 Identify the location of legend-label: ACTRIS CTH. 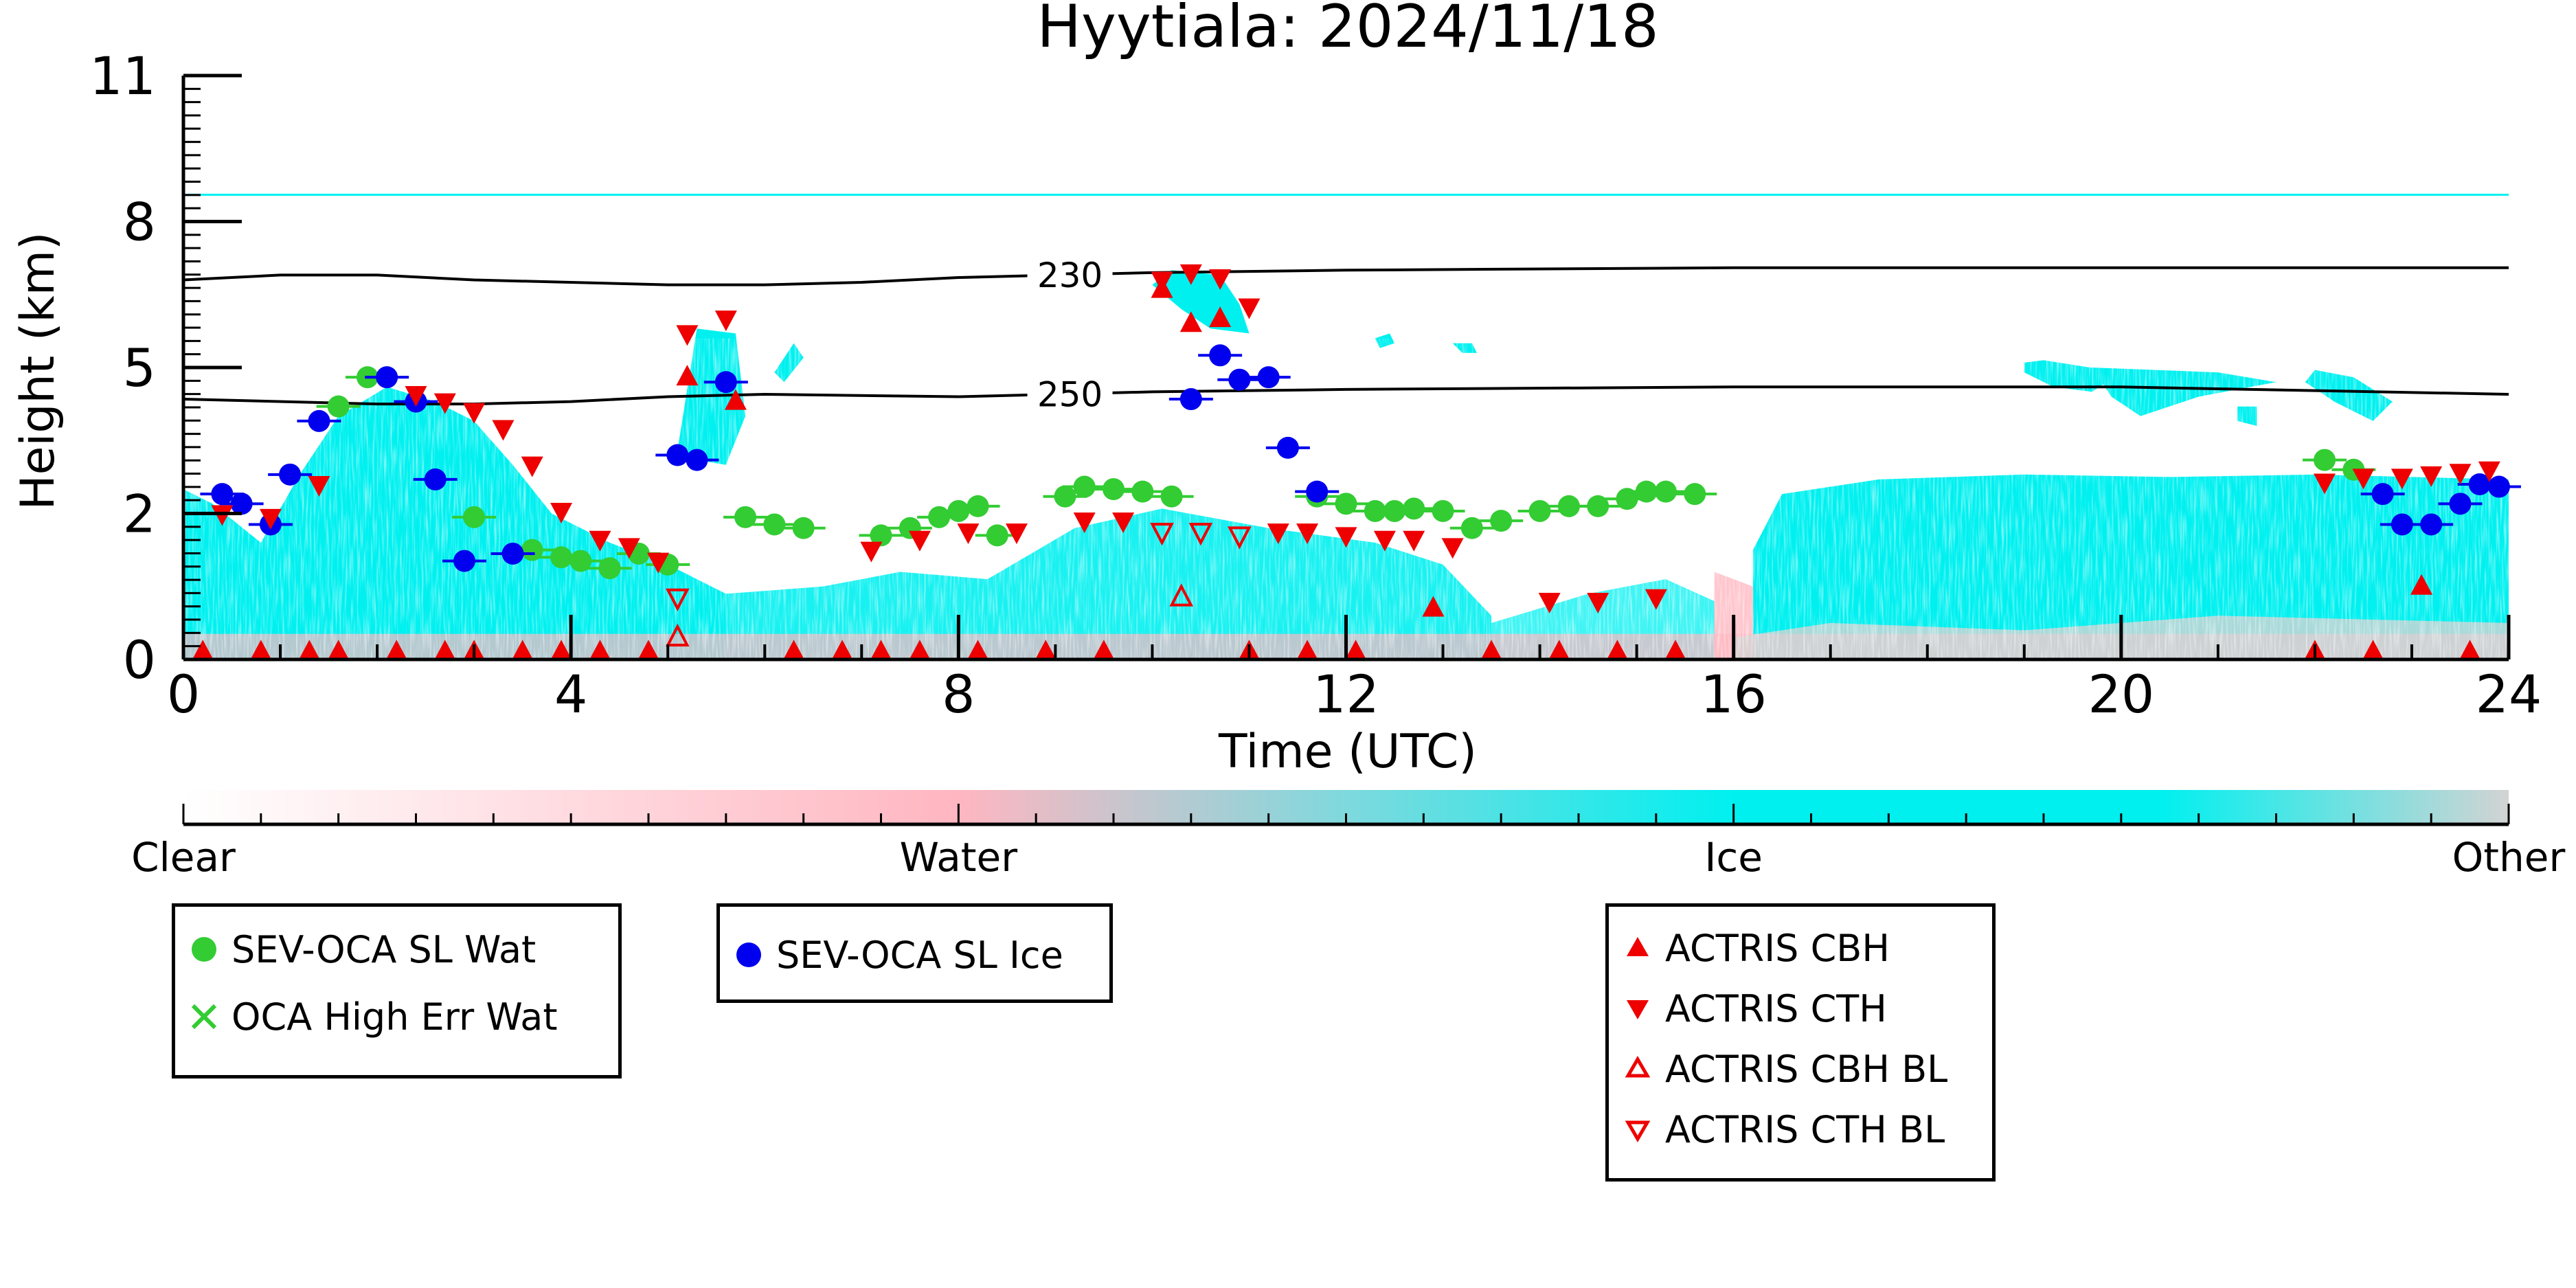
(1776, 1008).